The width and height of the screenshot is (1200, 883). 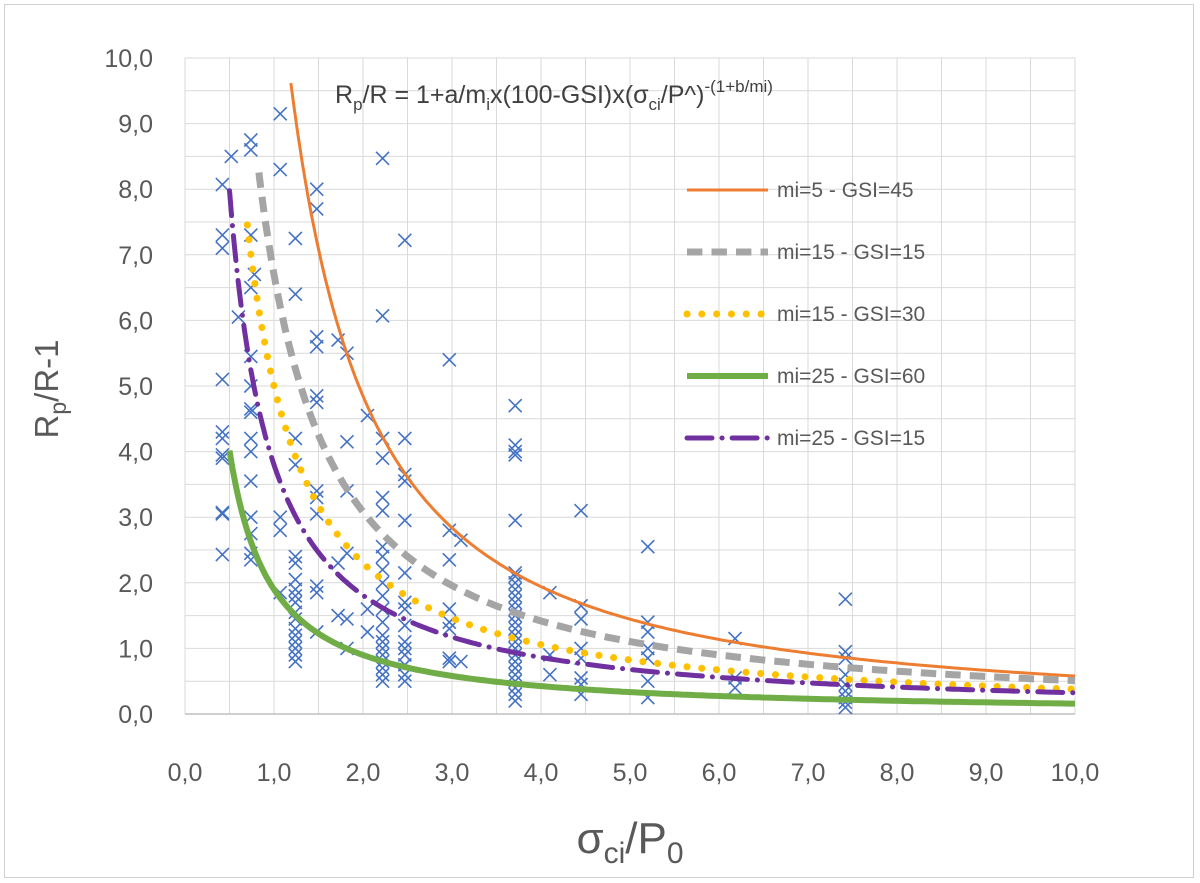 I want to click on y-axis-label: Rp/R-1, so click(x=49, y=389).